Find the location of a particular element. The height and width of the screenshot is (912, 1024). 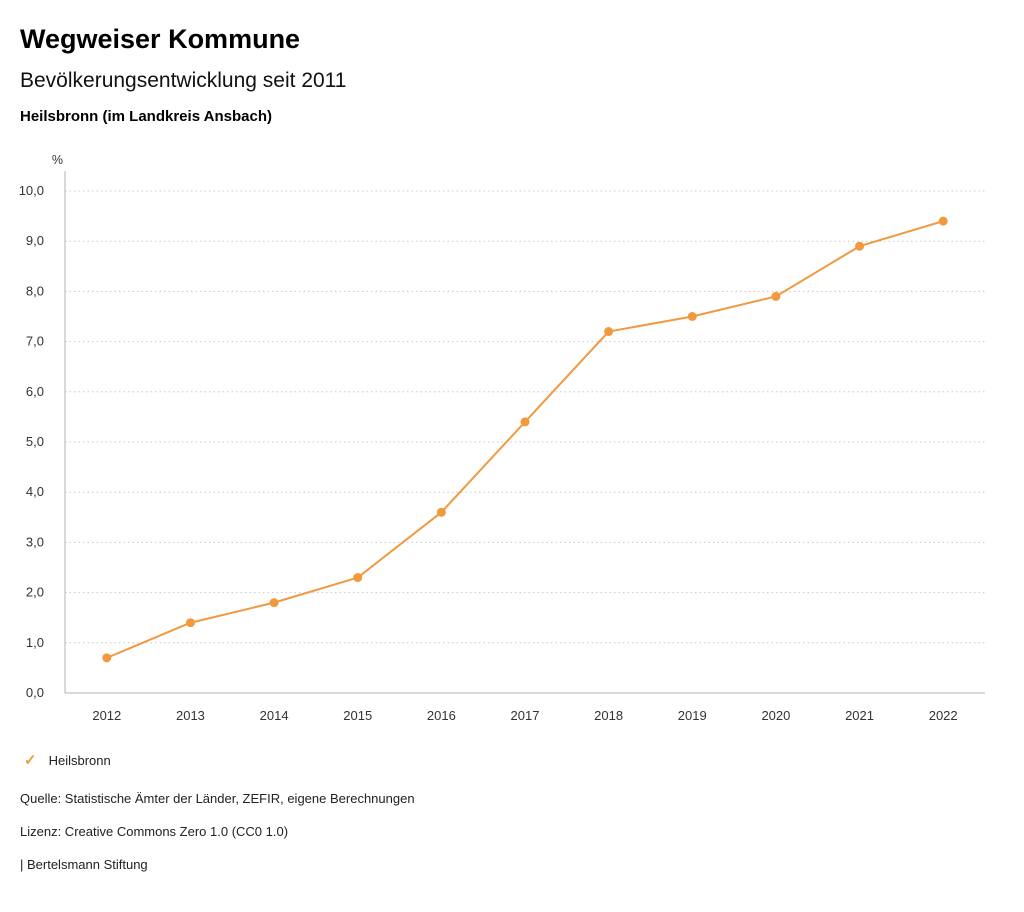

y-tick-label: 8,0 is located at coordinates (35, 291).